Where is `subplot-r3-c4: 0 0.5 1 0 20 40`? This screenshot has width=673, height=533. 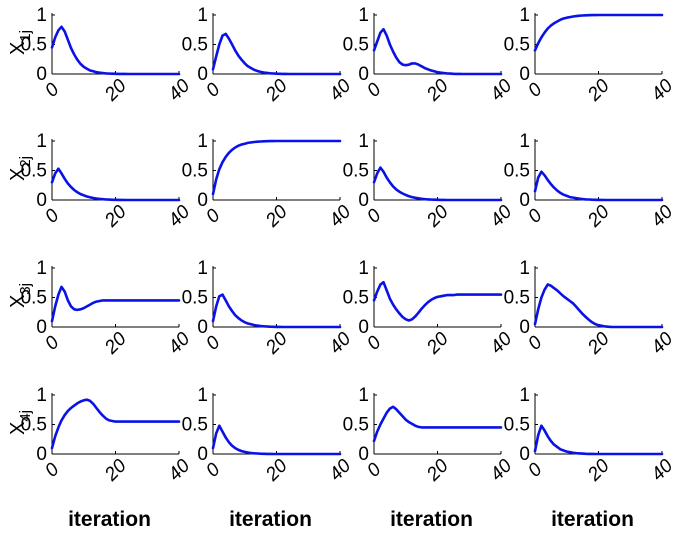
subplot-r3-c4: 0 0.5 1 0 20 40 is located at coordinates (588, 308).